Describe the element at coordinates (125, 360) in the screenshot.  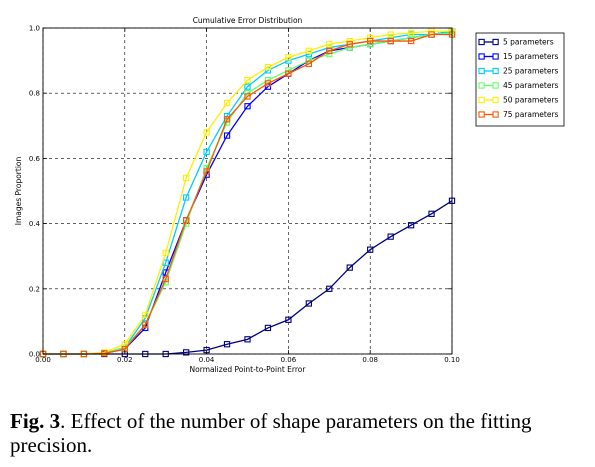
I see `x-tick-label: 0.02` at that location.